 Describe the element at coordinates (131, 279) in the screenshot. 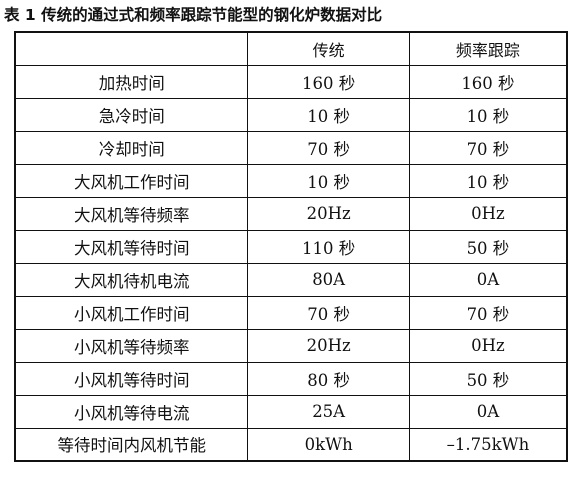

I see `row-label-cell: 大风机待机电流` at that location.